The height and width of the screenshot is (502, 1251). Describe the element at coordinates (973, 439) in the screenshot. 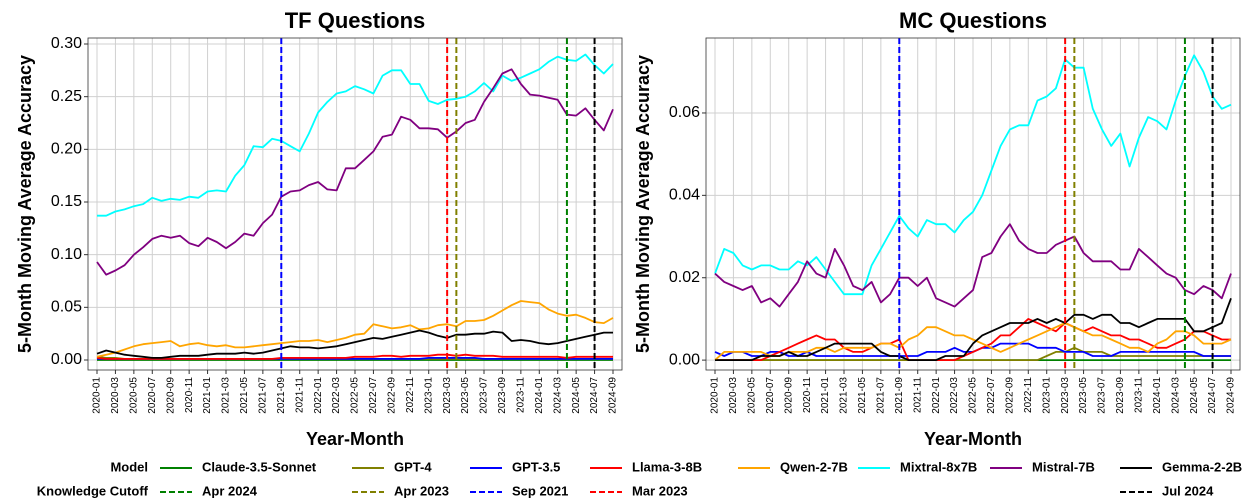

I see `x-axis-label: Year-Month` at that location.